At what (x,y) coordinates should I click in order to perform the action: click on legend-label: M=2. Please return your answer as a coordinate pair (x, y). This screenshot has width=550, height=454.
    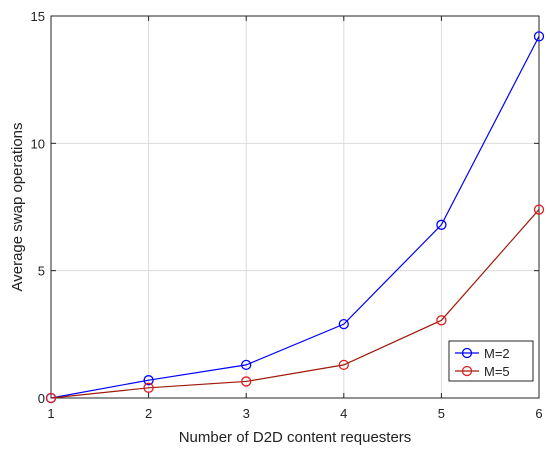
    Looking at the image, I should click on (497, 353).